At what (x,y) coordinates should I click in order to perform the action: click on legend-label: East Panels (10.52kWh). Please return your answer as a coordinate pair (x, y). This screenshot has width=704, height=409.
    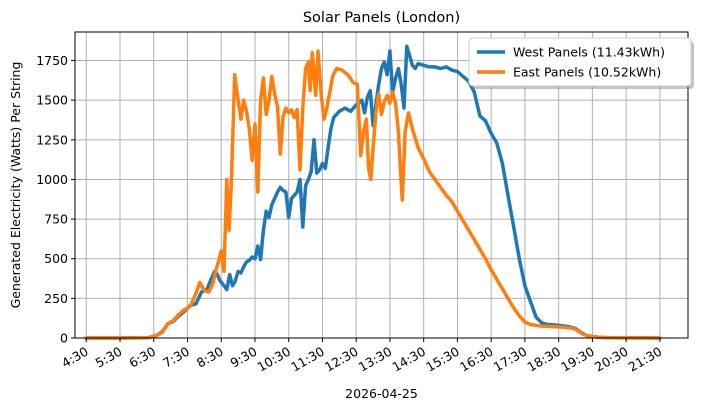
    Looking at the image, I should click on (587, 72).